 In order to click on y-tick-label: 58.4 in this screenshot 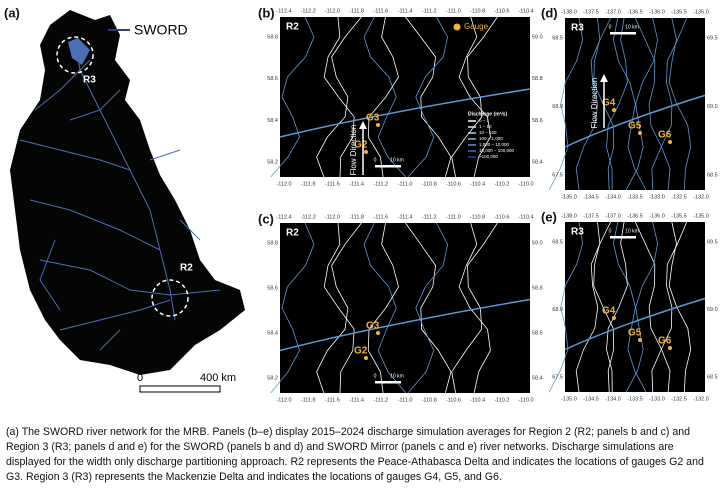, I will do `click(537, 378)`.